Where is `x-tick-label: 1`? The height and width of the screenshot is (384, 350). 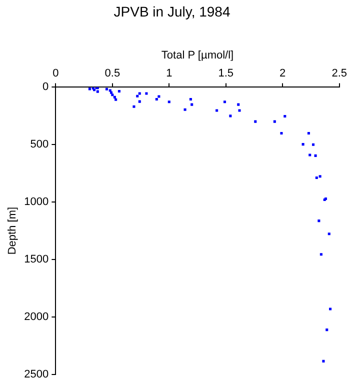 x-tick-label: 1 is located at coordinates (169, 74).